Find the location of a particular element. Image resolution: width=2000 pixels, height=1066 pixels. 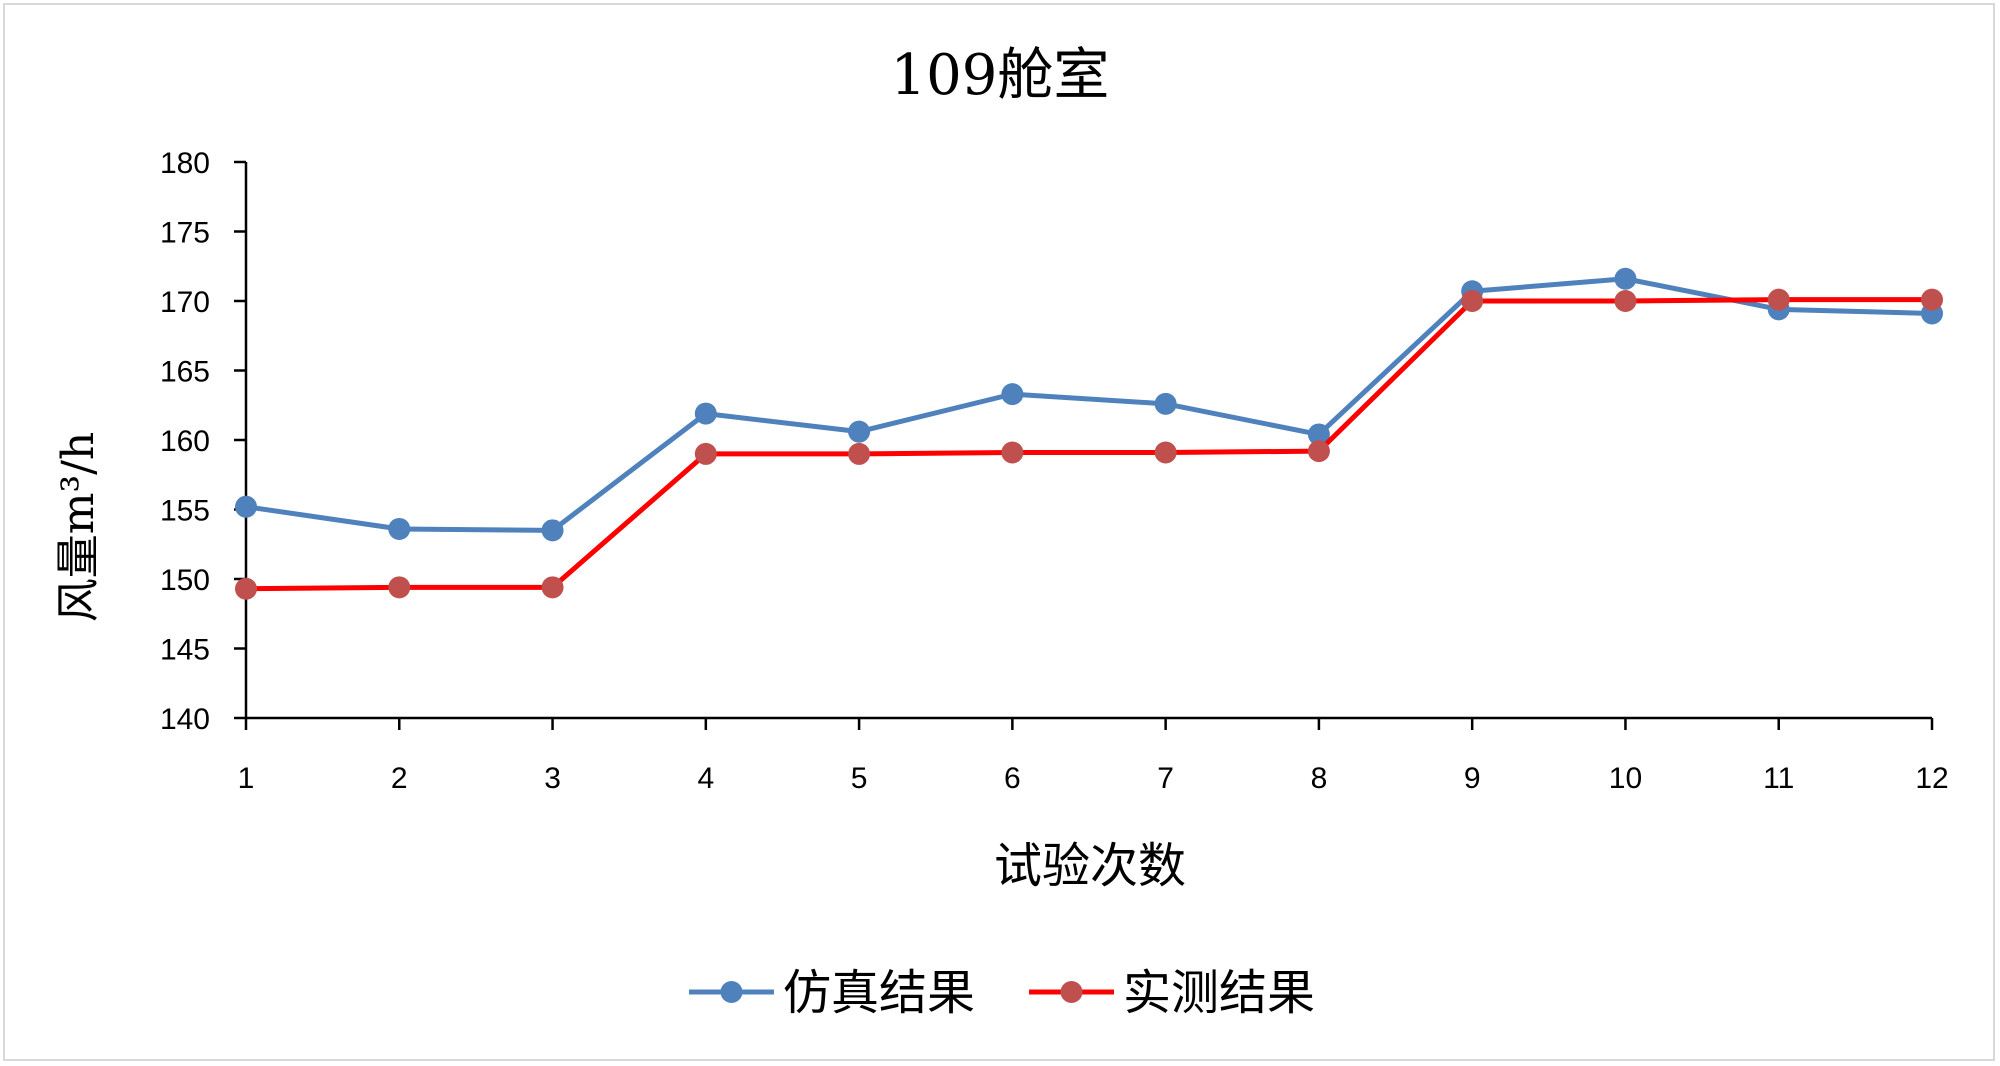

y-tick-label: 155 is located at coordinates (185, 511).